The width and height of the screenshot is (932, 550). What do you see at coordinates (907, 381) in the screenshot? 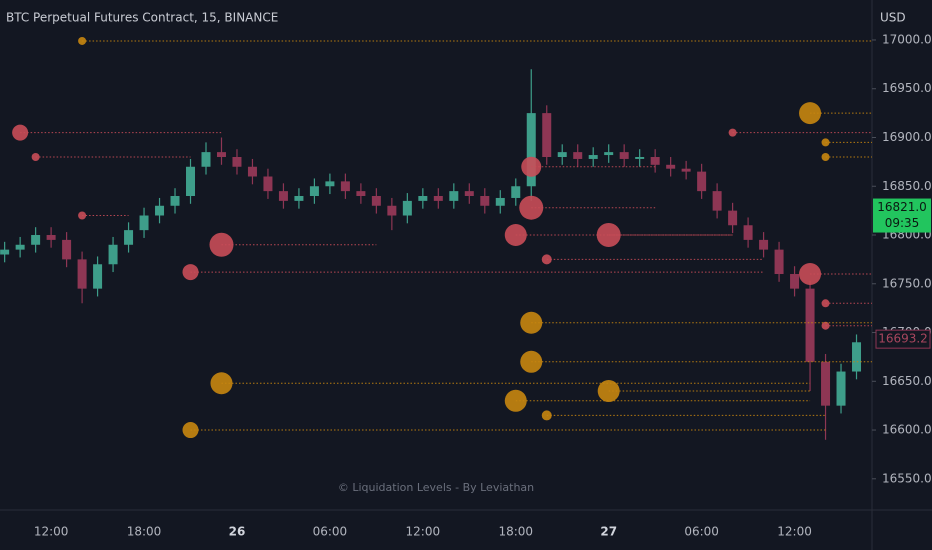
I see `y-tick-label: 16650.0` at bounding box center [907, 381].